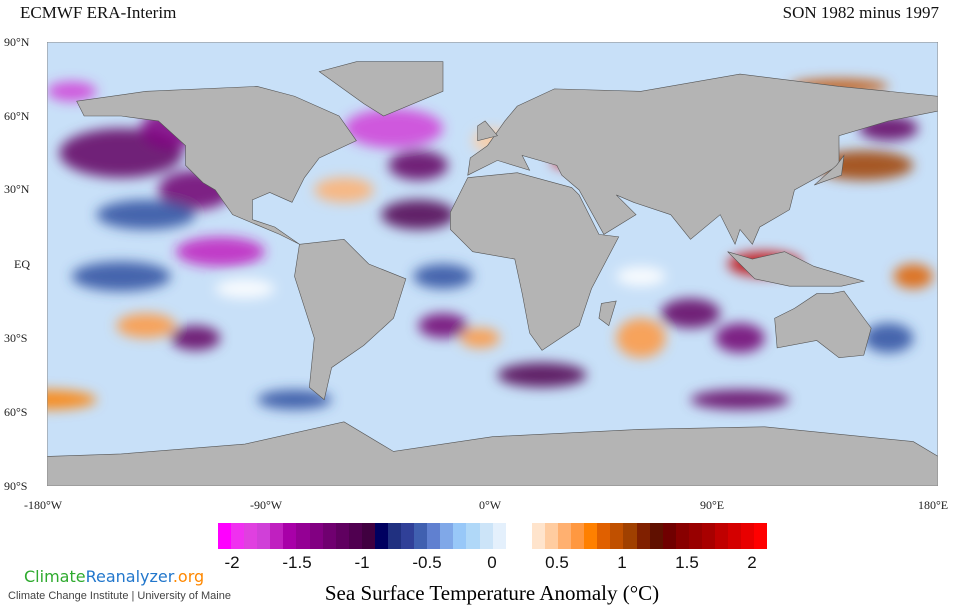  What do you see at coordinates (43, 505) in the screenshot?
I see `lon-label: -180°W` at bounding box center [43, 505].